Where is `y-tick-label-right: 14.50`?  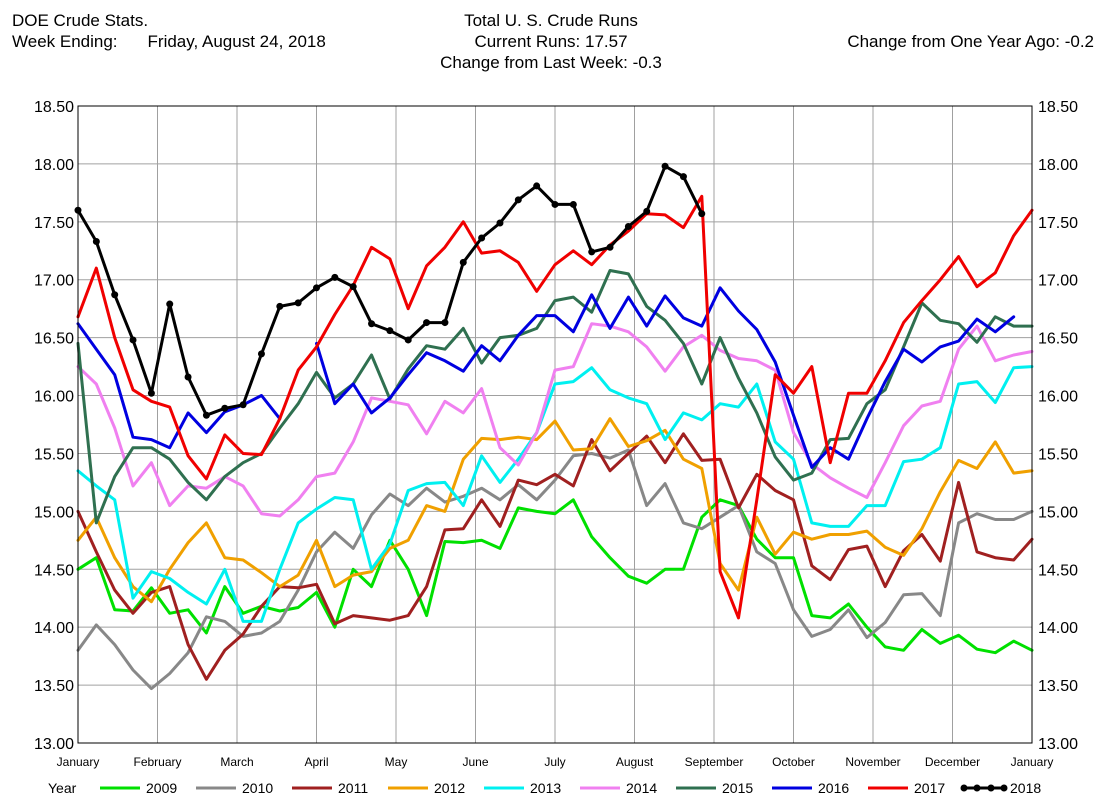 y-tick-label-right: 14.50 is located at coordinates (1058, 570).